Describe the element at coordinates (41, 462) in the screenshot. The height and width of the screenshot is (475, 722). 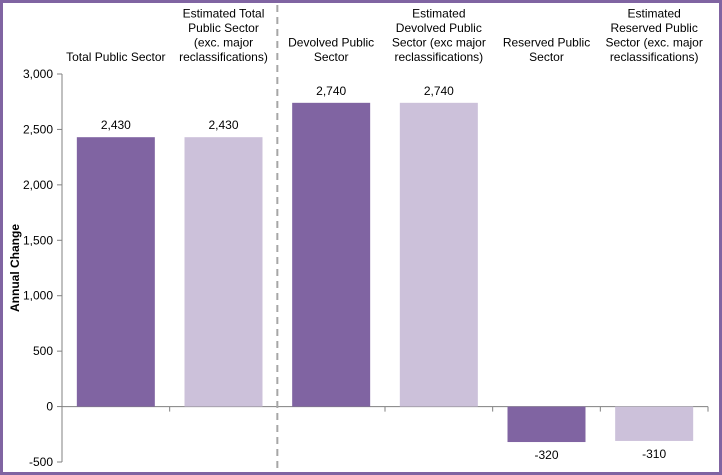
I see `y-tick-label: -500` at that location.